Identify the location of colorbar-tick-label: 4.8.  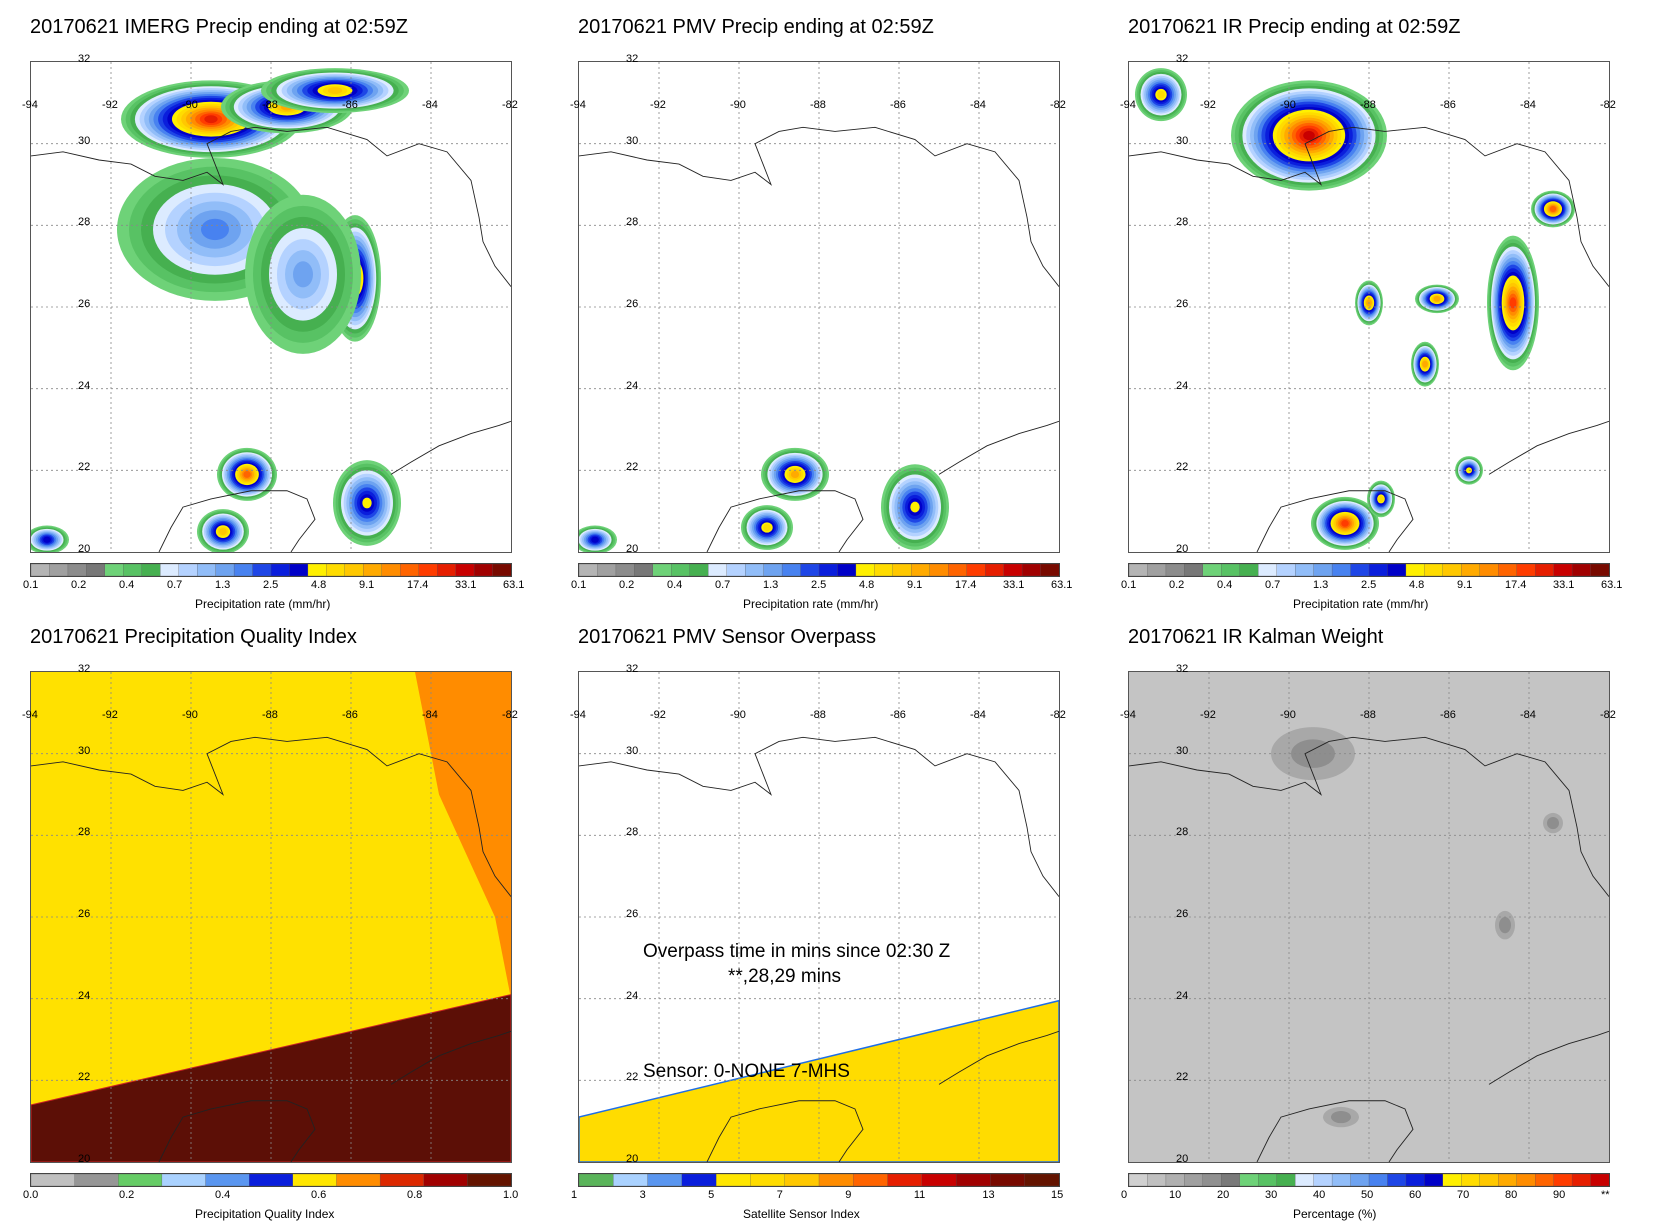
(319, 585).